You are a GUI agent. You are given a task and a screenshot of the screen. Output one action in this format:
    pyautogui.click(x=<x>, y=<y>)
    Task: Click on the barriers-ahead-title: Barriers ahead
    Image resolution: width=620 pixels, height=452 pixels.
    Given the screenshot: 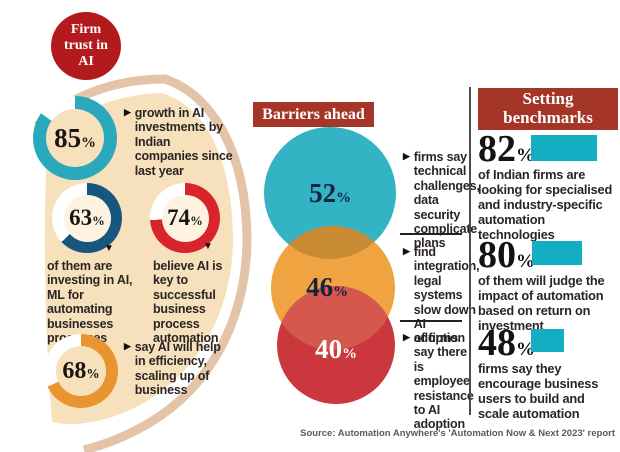 What is the action you would take?
    pyautogui.click(x=313, y=114)
    